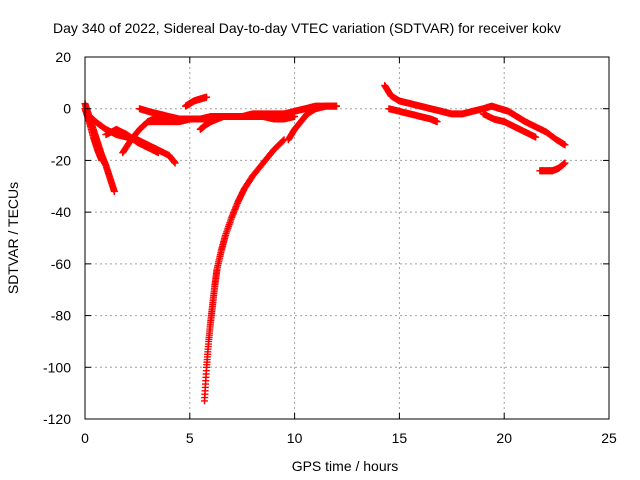  I want to click on x-tick-label: 0, so click(85, 438).